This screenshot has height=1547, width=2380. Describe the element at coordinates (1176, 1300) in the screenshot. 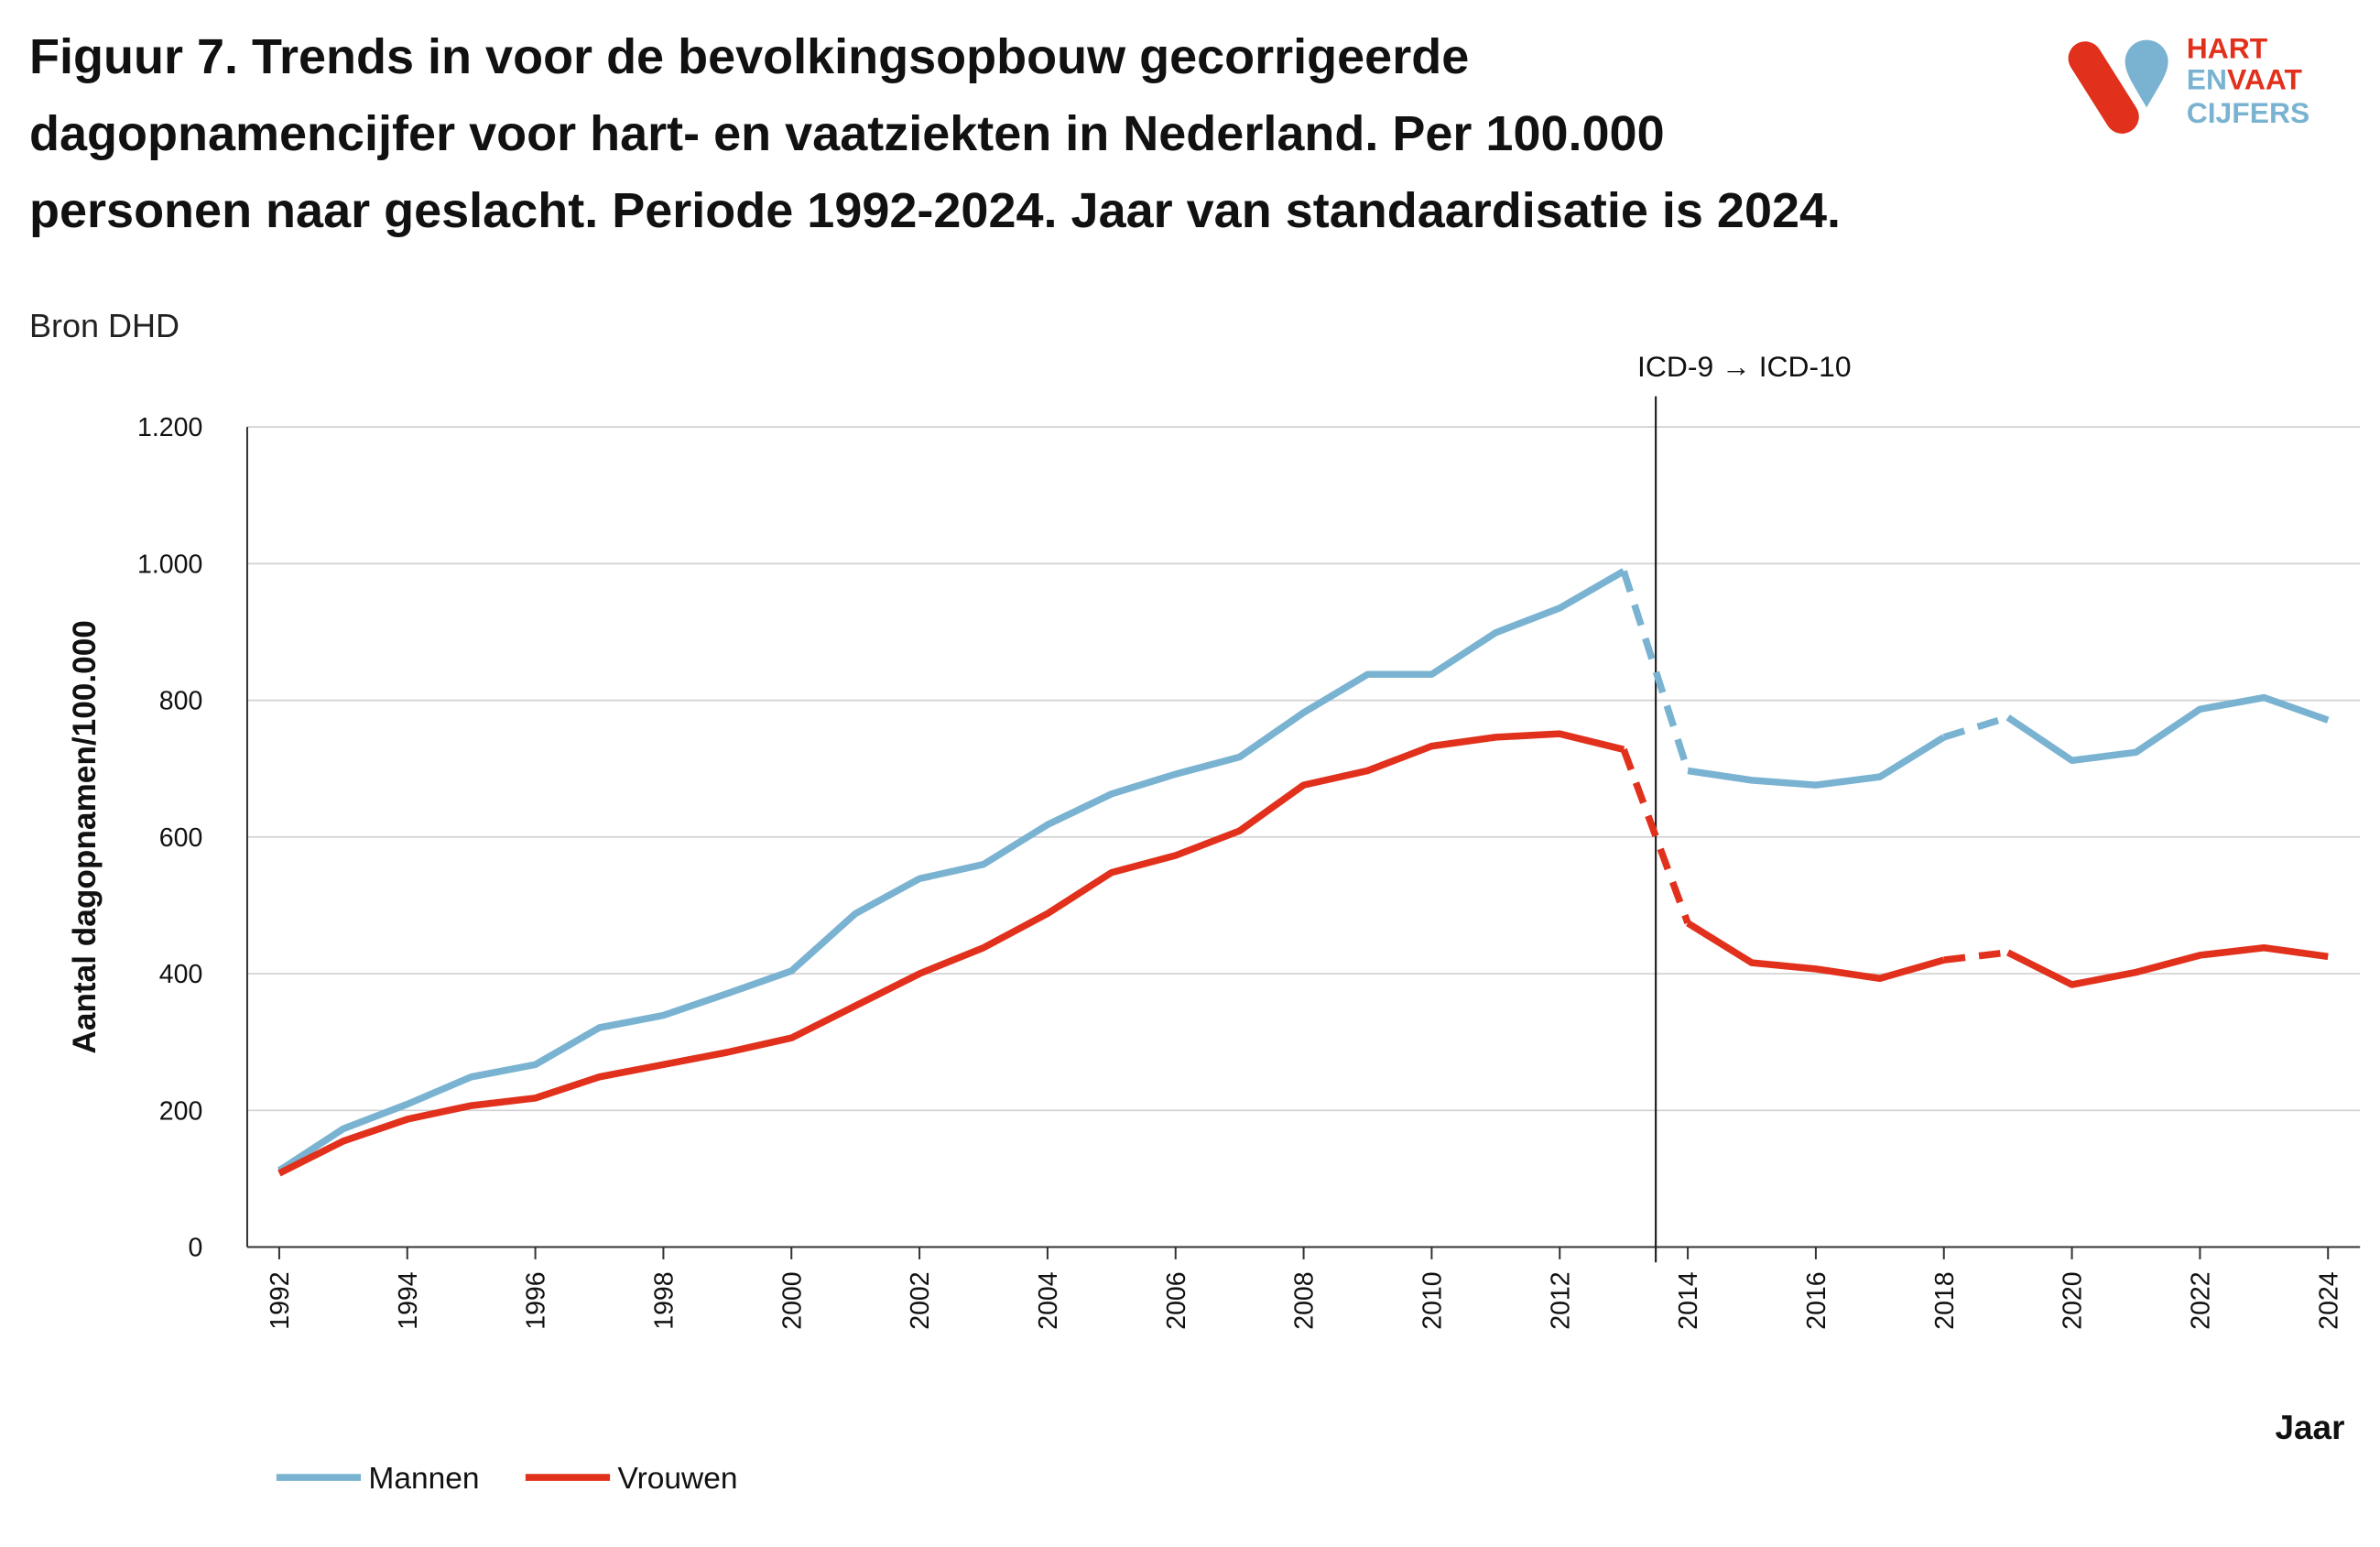

I see `x-tick-label: 2006` at that location.